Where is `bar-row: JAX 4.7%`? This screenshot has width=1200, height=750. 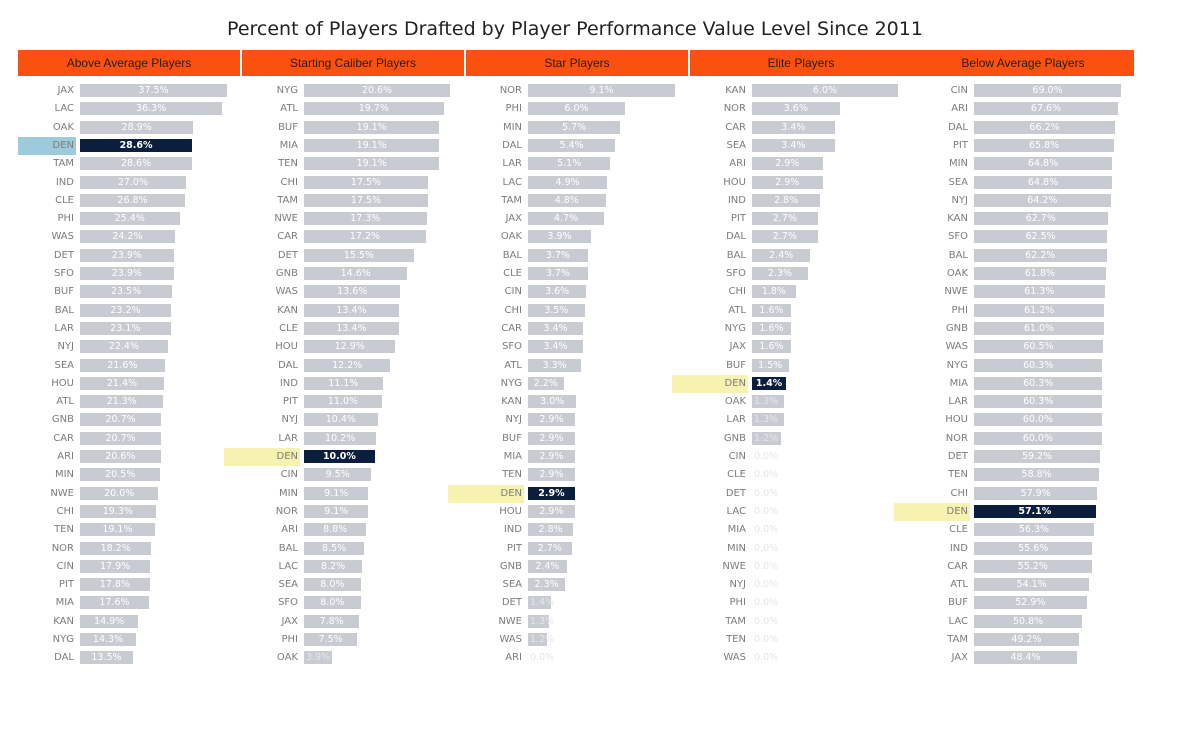 bar-row: JAX 4.7% is located at coordinates (577, 219).